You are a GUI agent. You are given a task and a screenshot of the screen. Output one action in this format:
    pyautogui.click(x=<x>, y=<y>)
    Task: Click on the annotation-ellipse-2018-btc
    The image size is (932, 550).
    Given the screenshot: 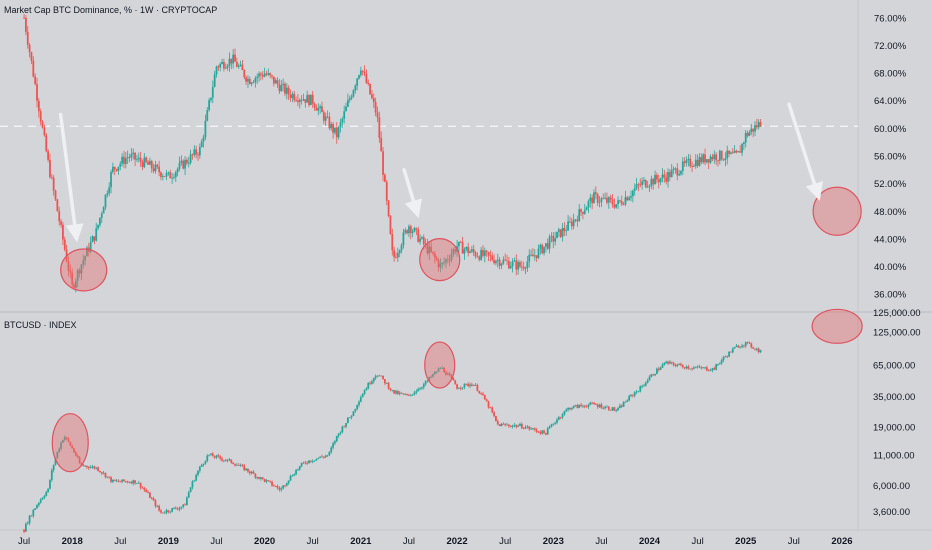 What is the action you would take?
    pyautogui.click(x=70, y=443)
    